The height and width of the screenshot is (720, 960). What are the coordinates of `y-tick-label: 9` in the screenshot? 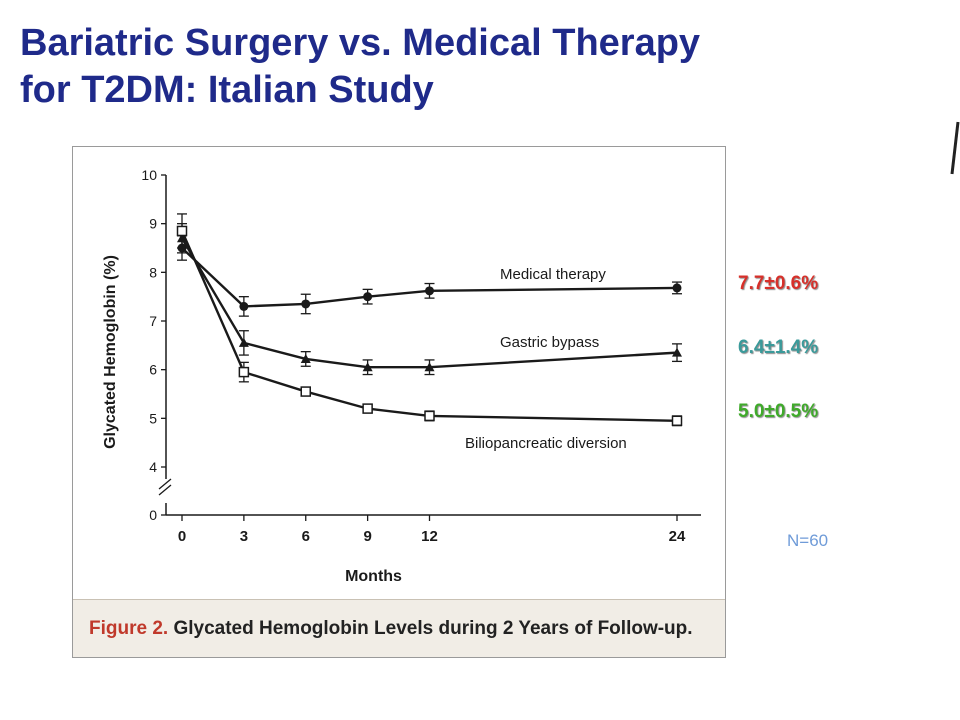 It's located at (153, 224).